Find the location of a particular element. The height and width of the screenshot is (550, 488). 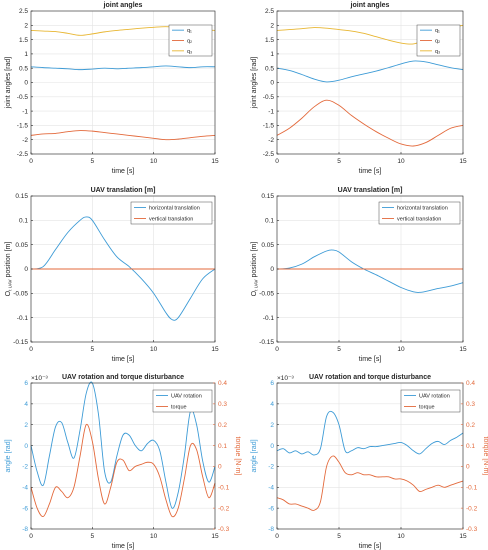

legend: UAV rotation torque is located at coordinates (430, 401).